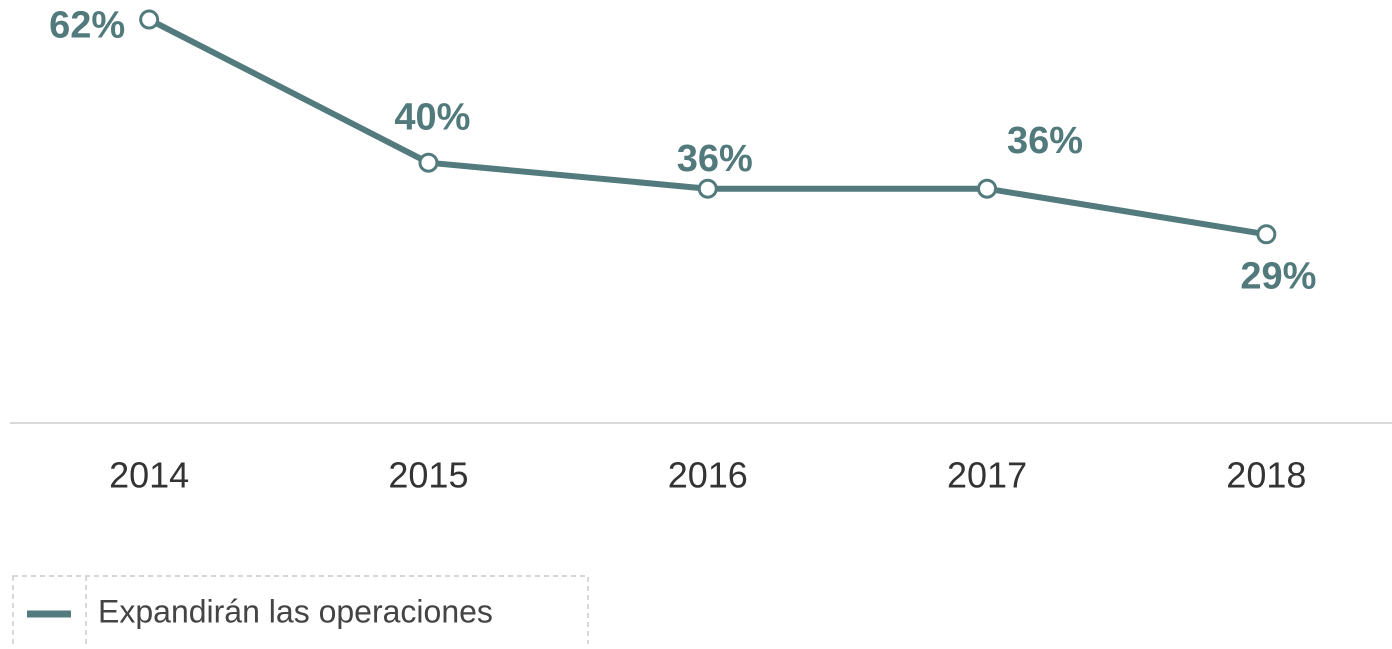  Describe the element at coordinates (708, 475) in the screenshot. I see `x-tick-label: 2016` at that location.